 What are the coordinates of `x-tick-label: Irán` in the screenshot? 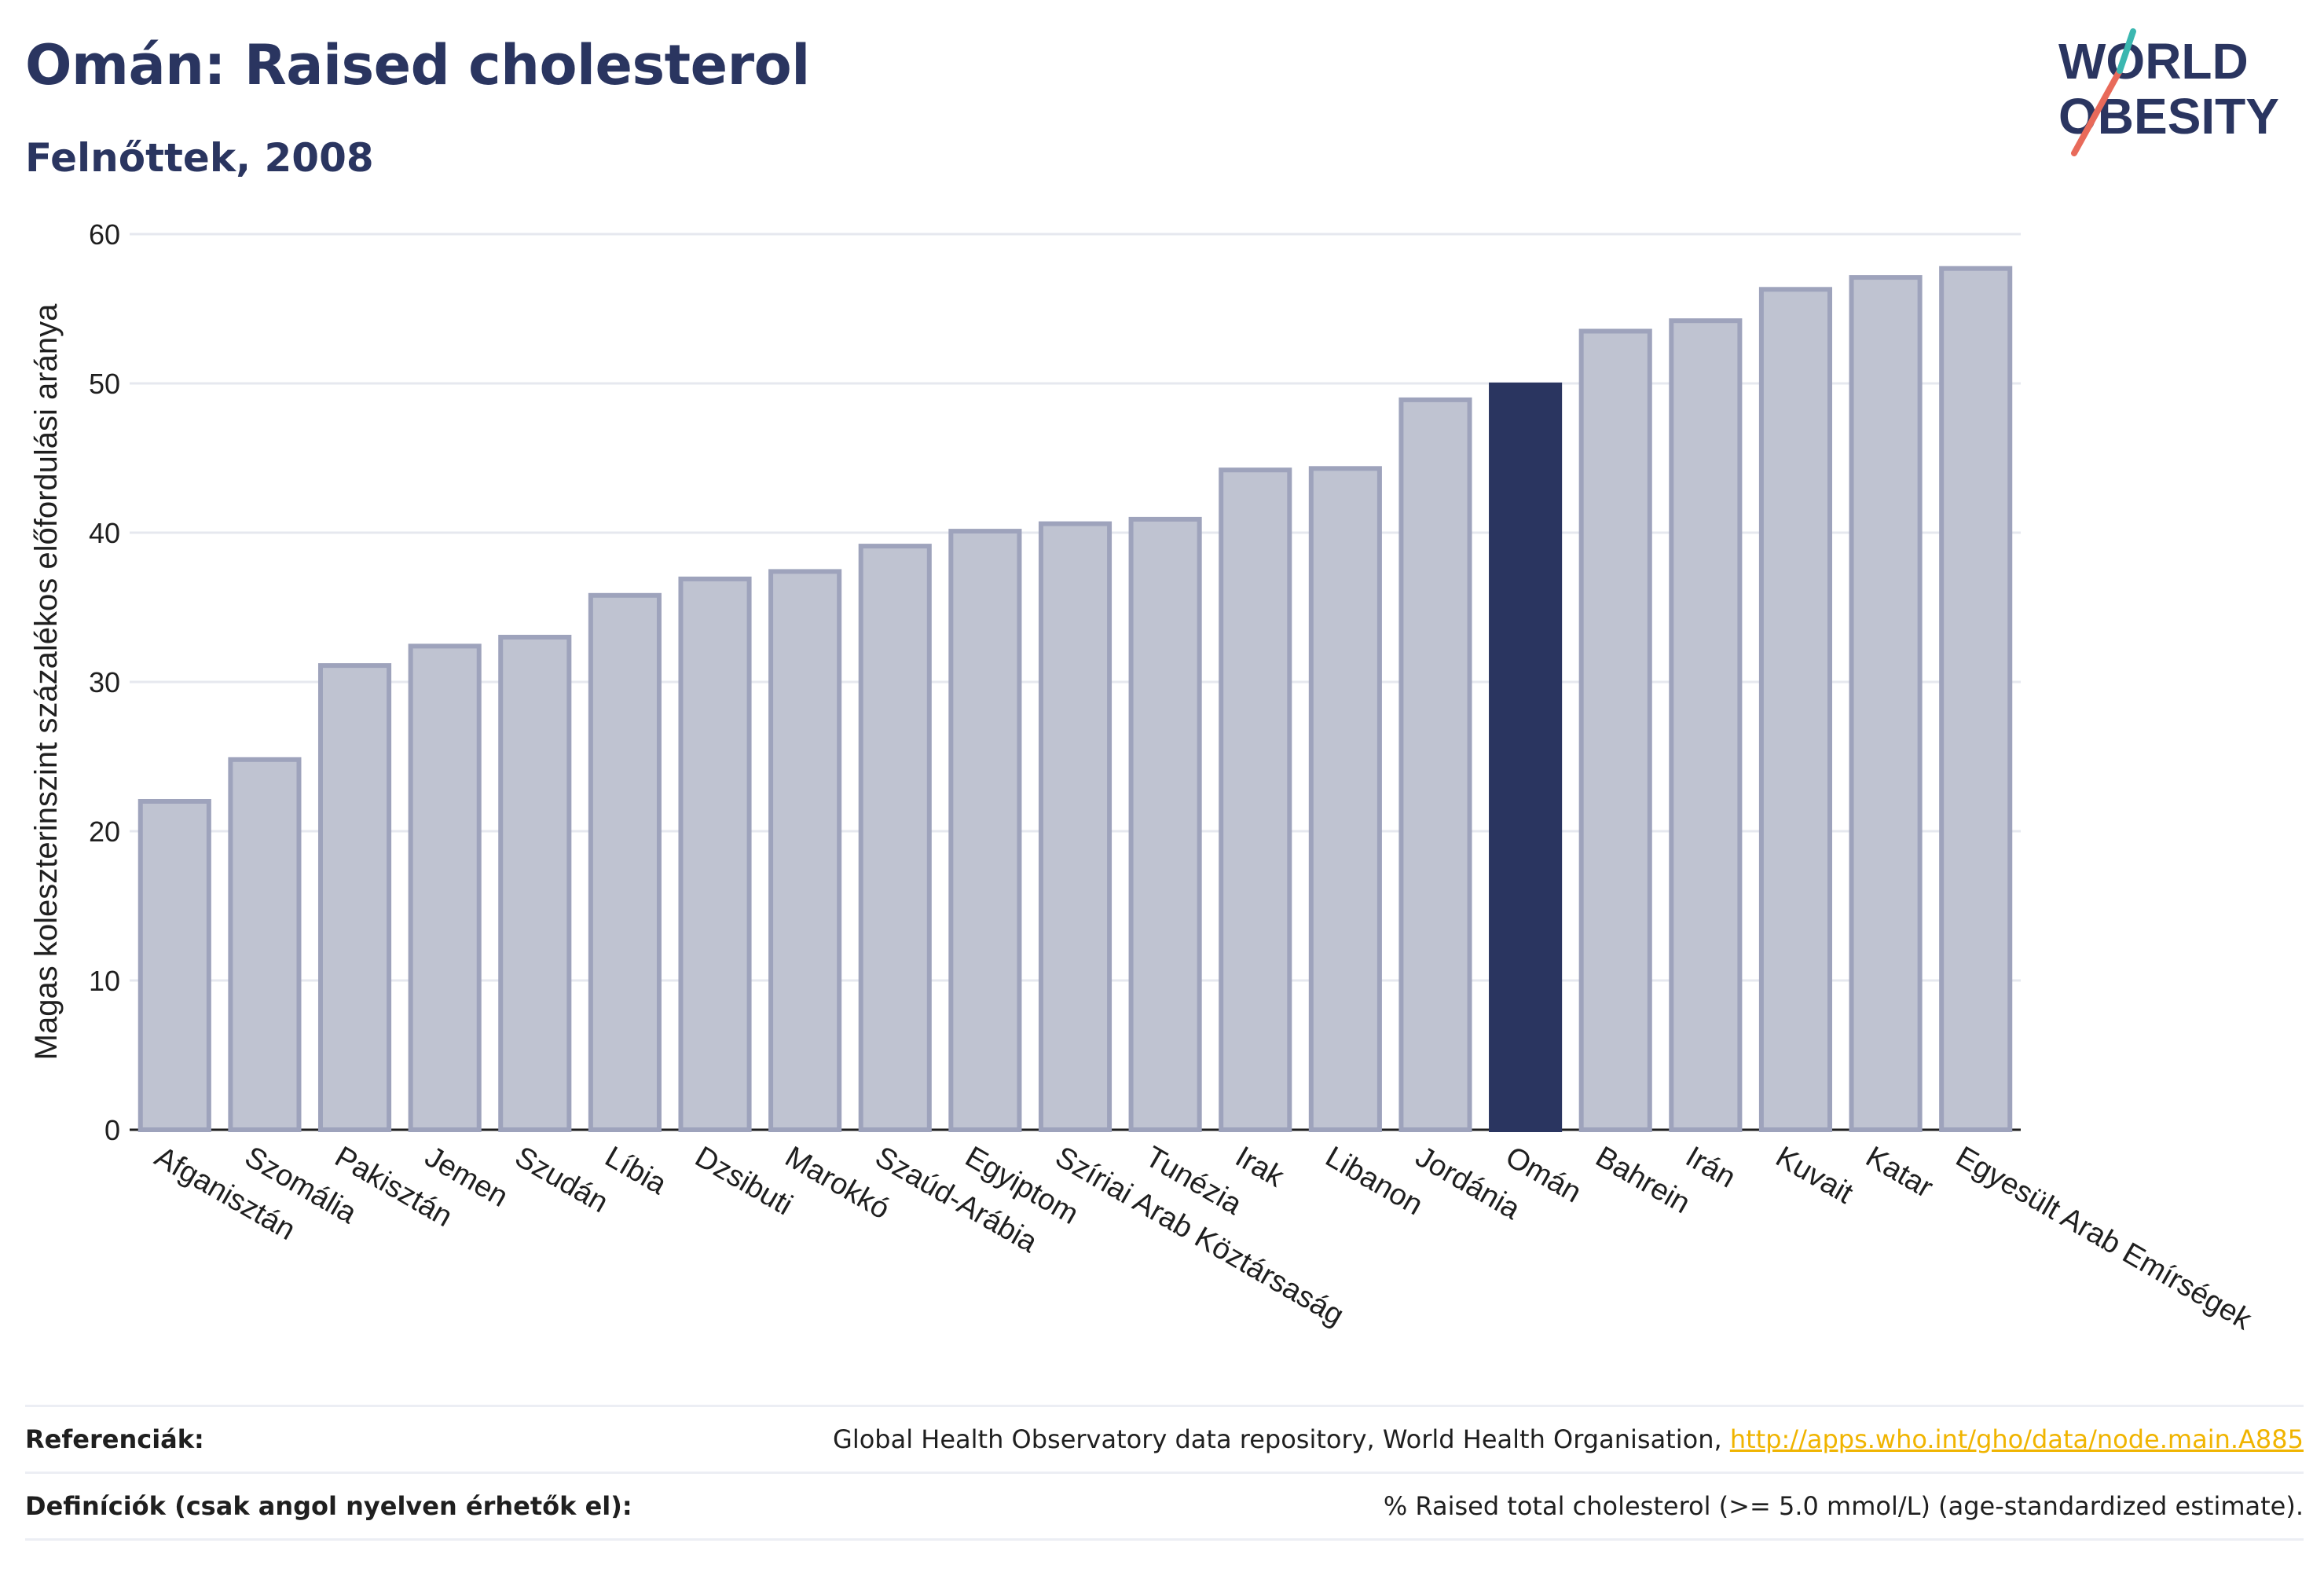 It's located at (1710, 1167).